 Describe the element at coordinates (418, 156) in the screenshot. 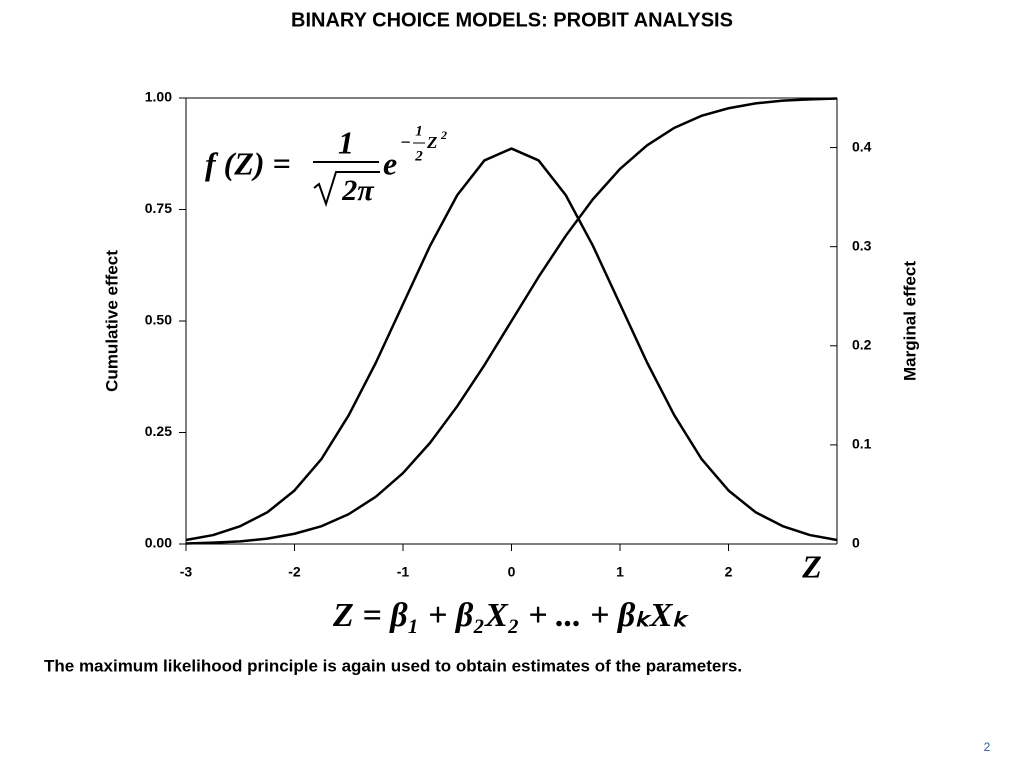

I see `formula-exp-den: 2` at that location.